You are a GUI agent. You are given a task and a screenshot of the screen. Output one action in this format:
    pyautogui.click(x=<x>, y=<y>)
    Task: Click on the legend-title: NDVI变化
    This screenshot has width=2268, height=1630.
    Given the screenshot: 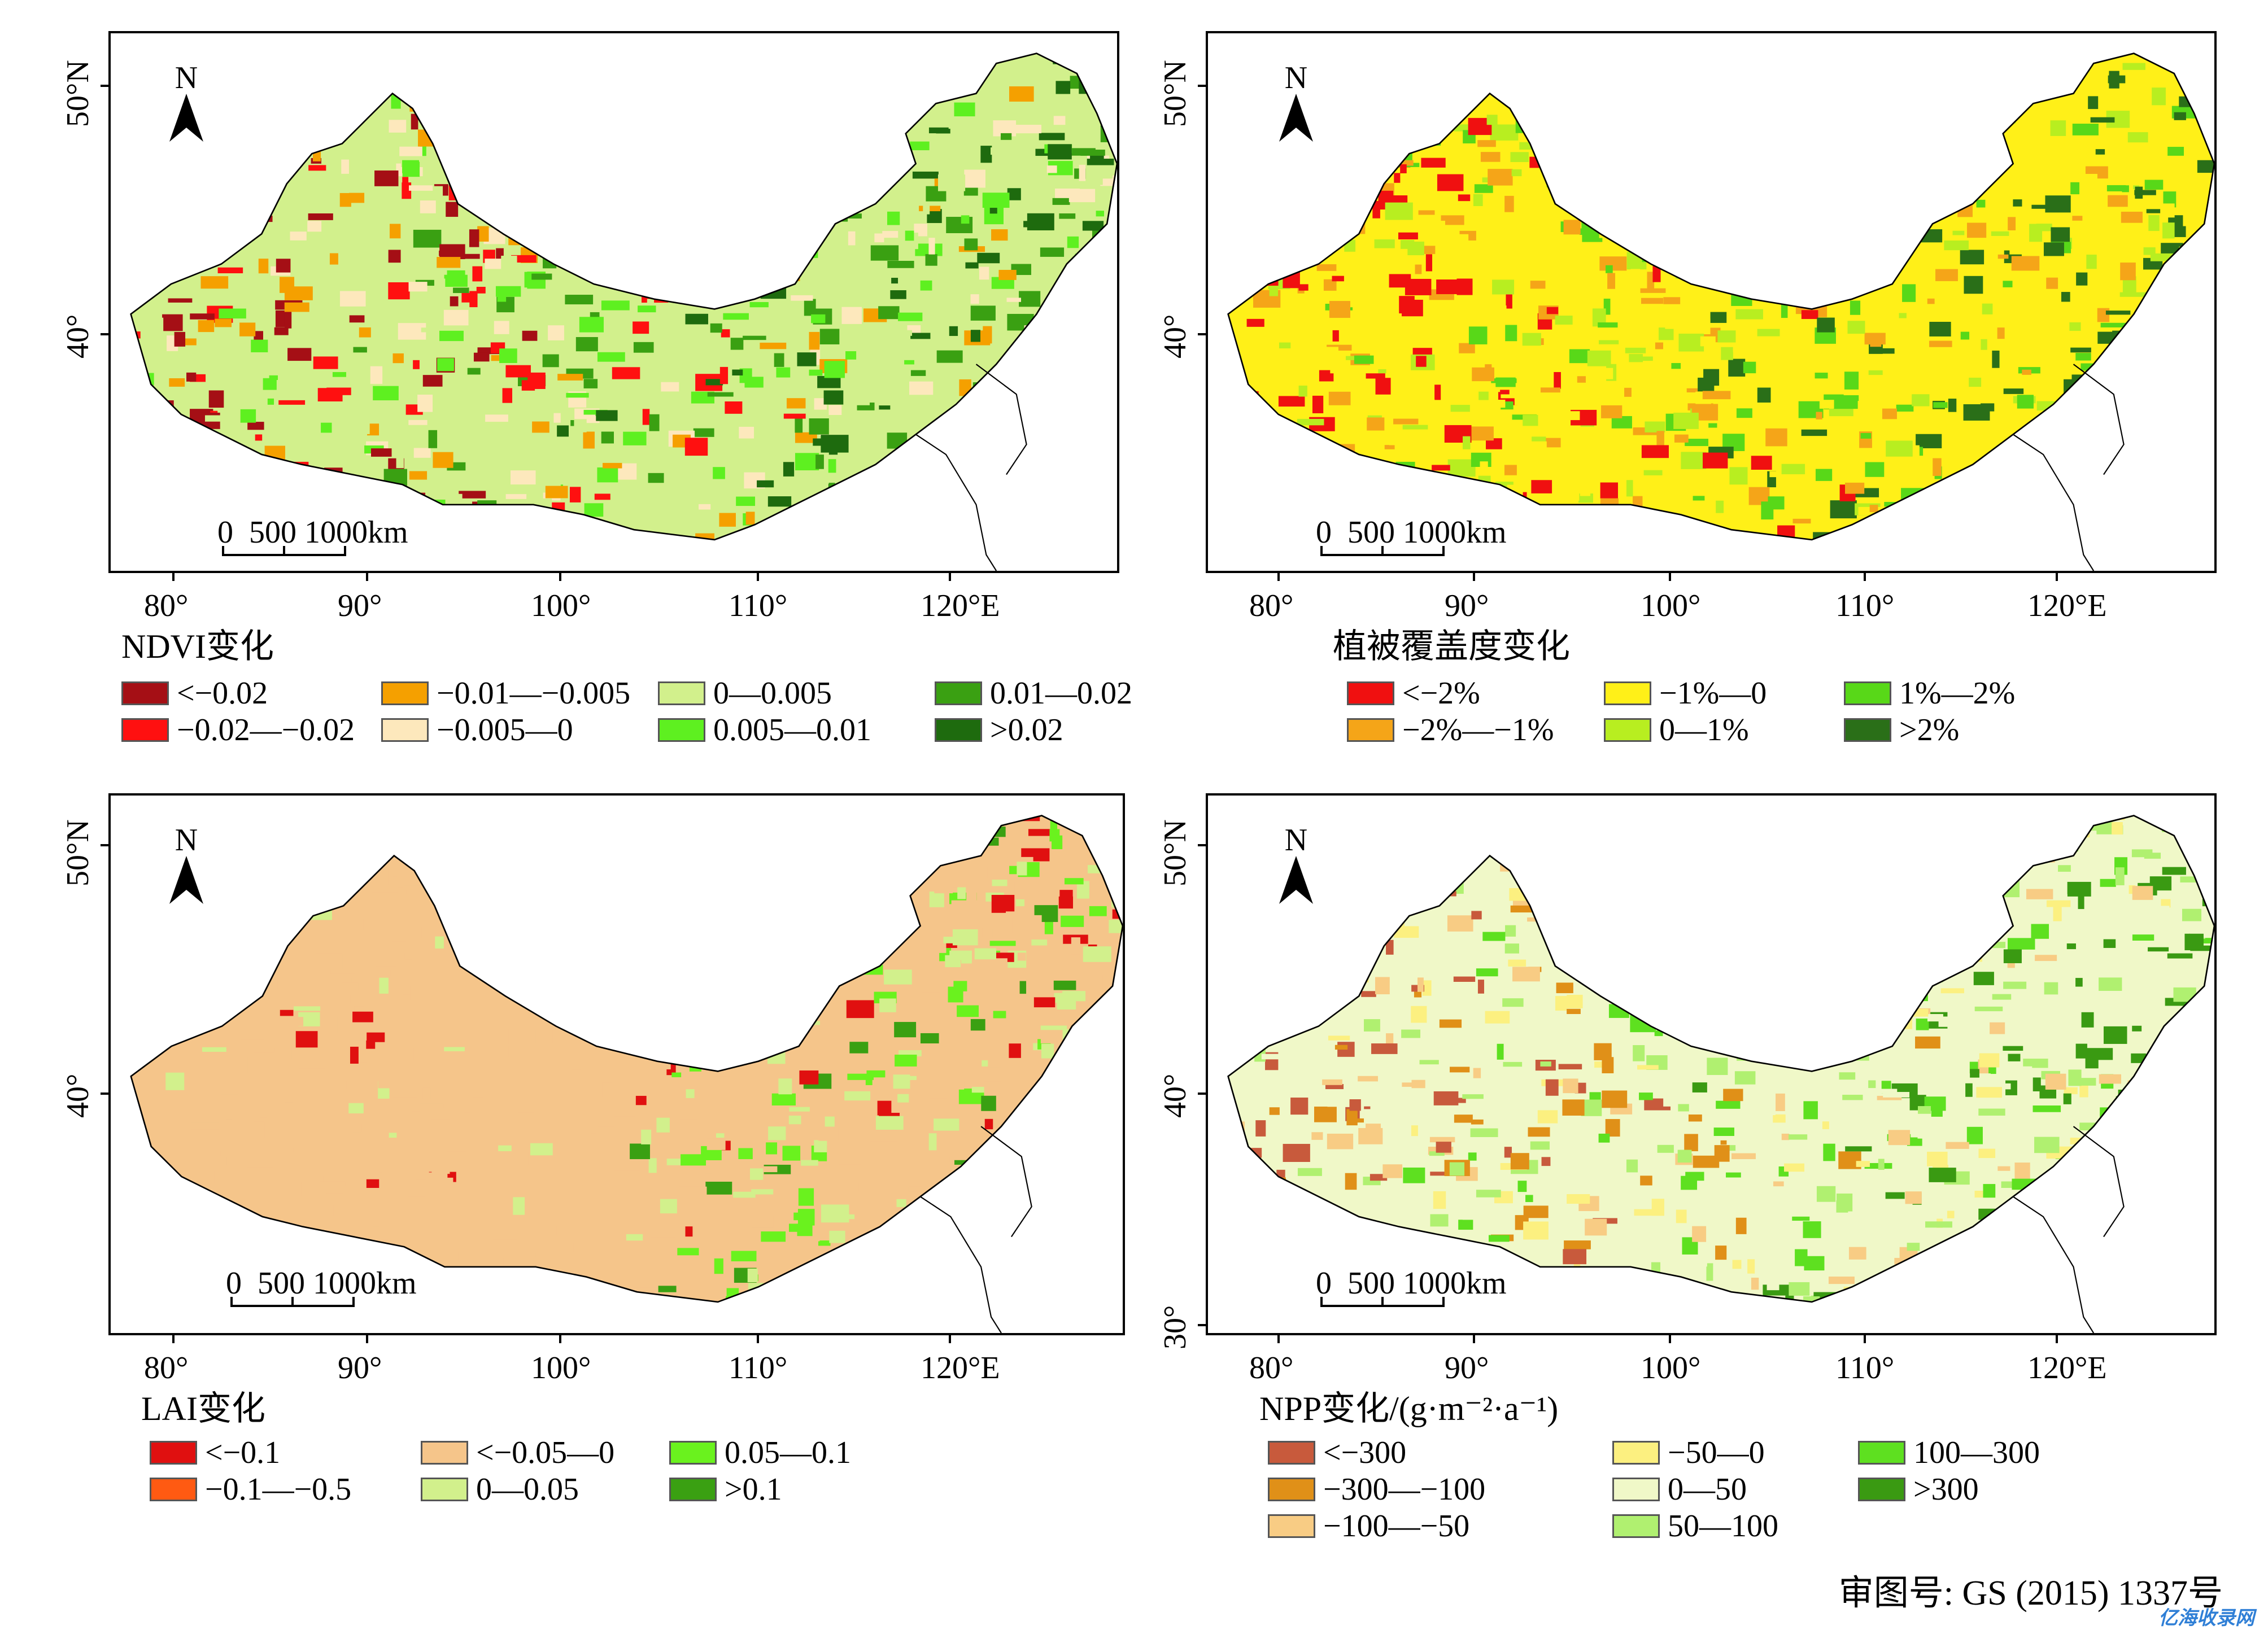 What is the action you would take?
    pyautogui.click(x=198, y=646)
    